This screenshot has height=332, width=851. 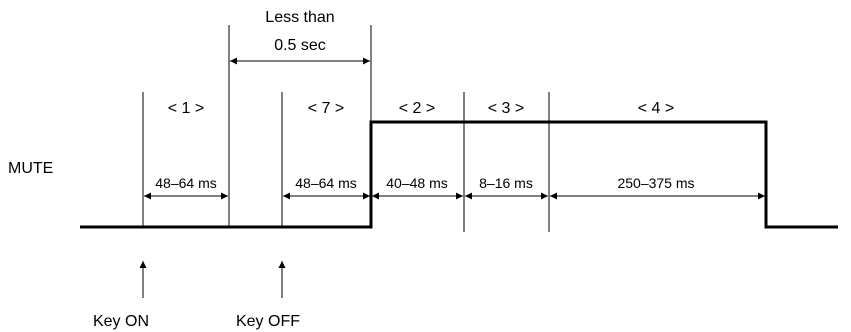 I want to click on period-label-1: < 1 >, so click(x=186, y=108).